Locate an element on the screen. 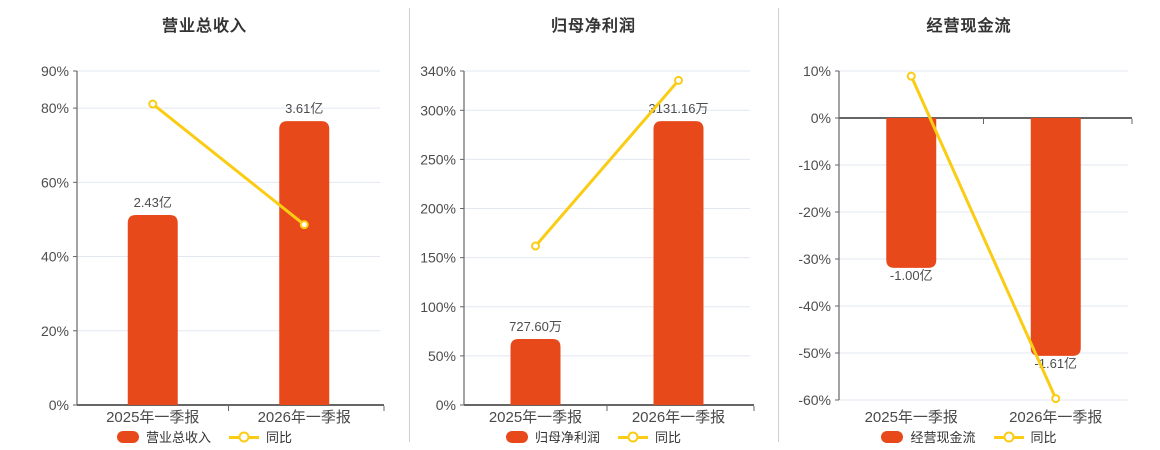  y-tick-label: -10% is located at coordinates (814, 165).